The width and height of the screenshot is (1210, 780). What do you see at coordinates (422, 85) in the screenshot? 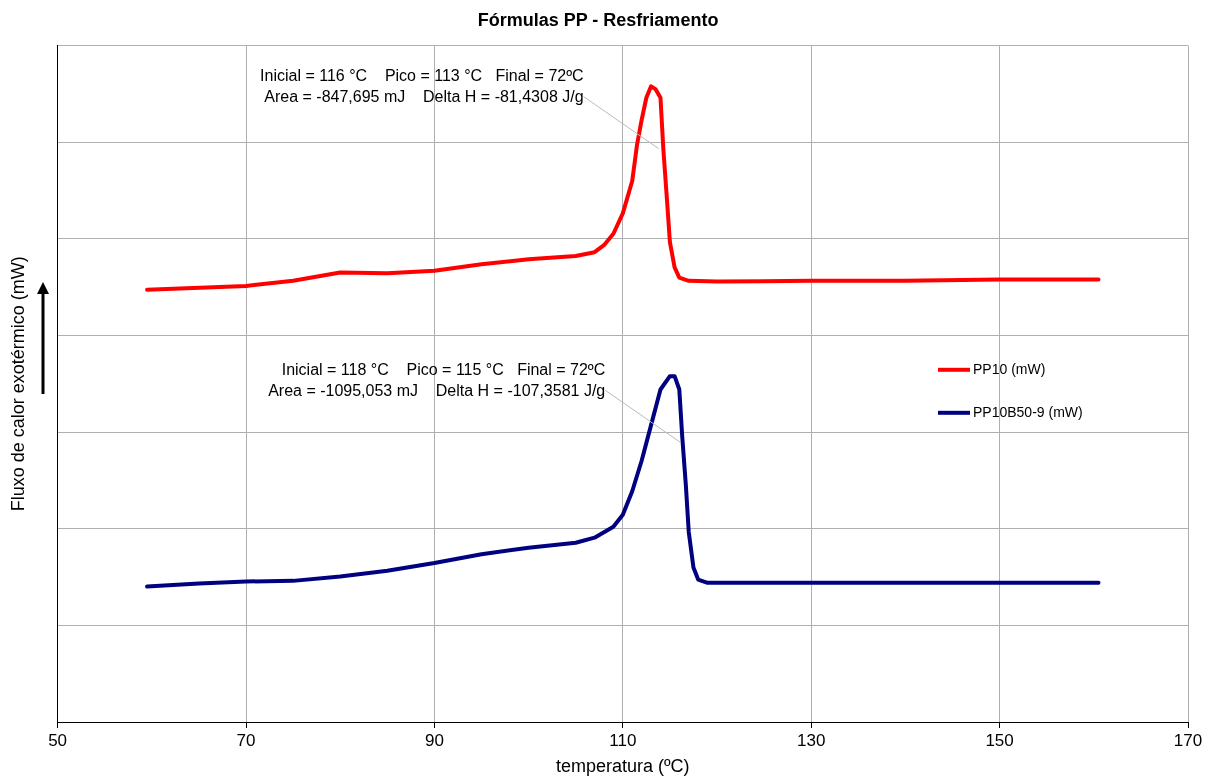
I see `annotation: Inicial = 116 °C Pico = 113 °C Final = 72ºC Area = -847,695 mJ Delta H = -81,4308 J/g` at bounding box center [422, 85].